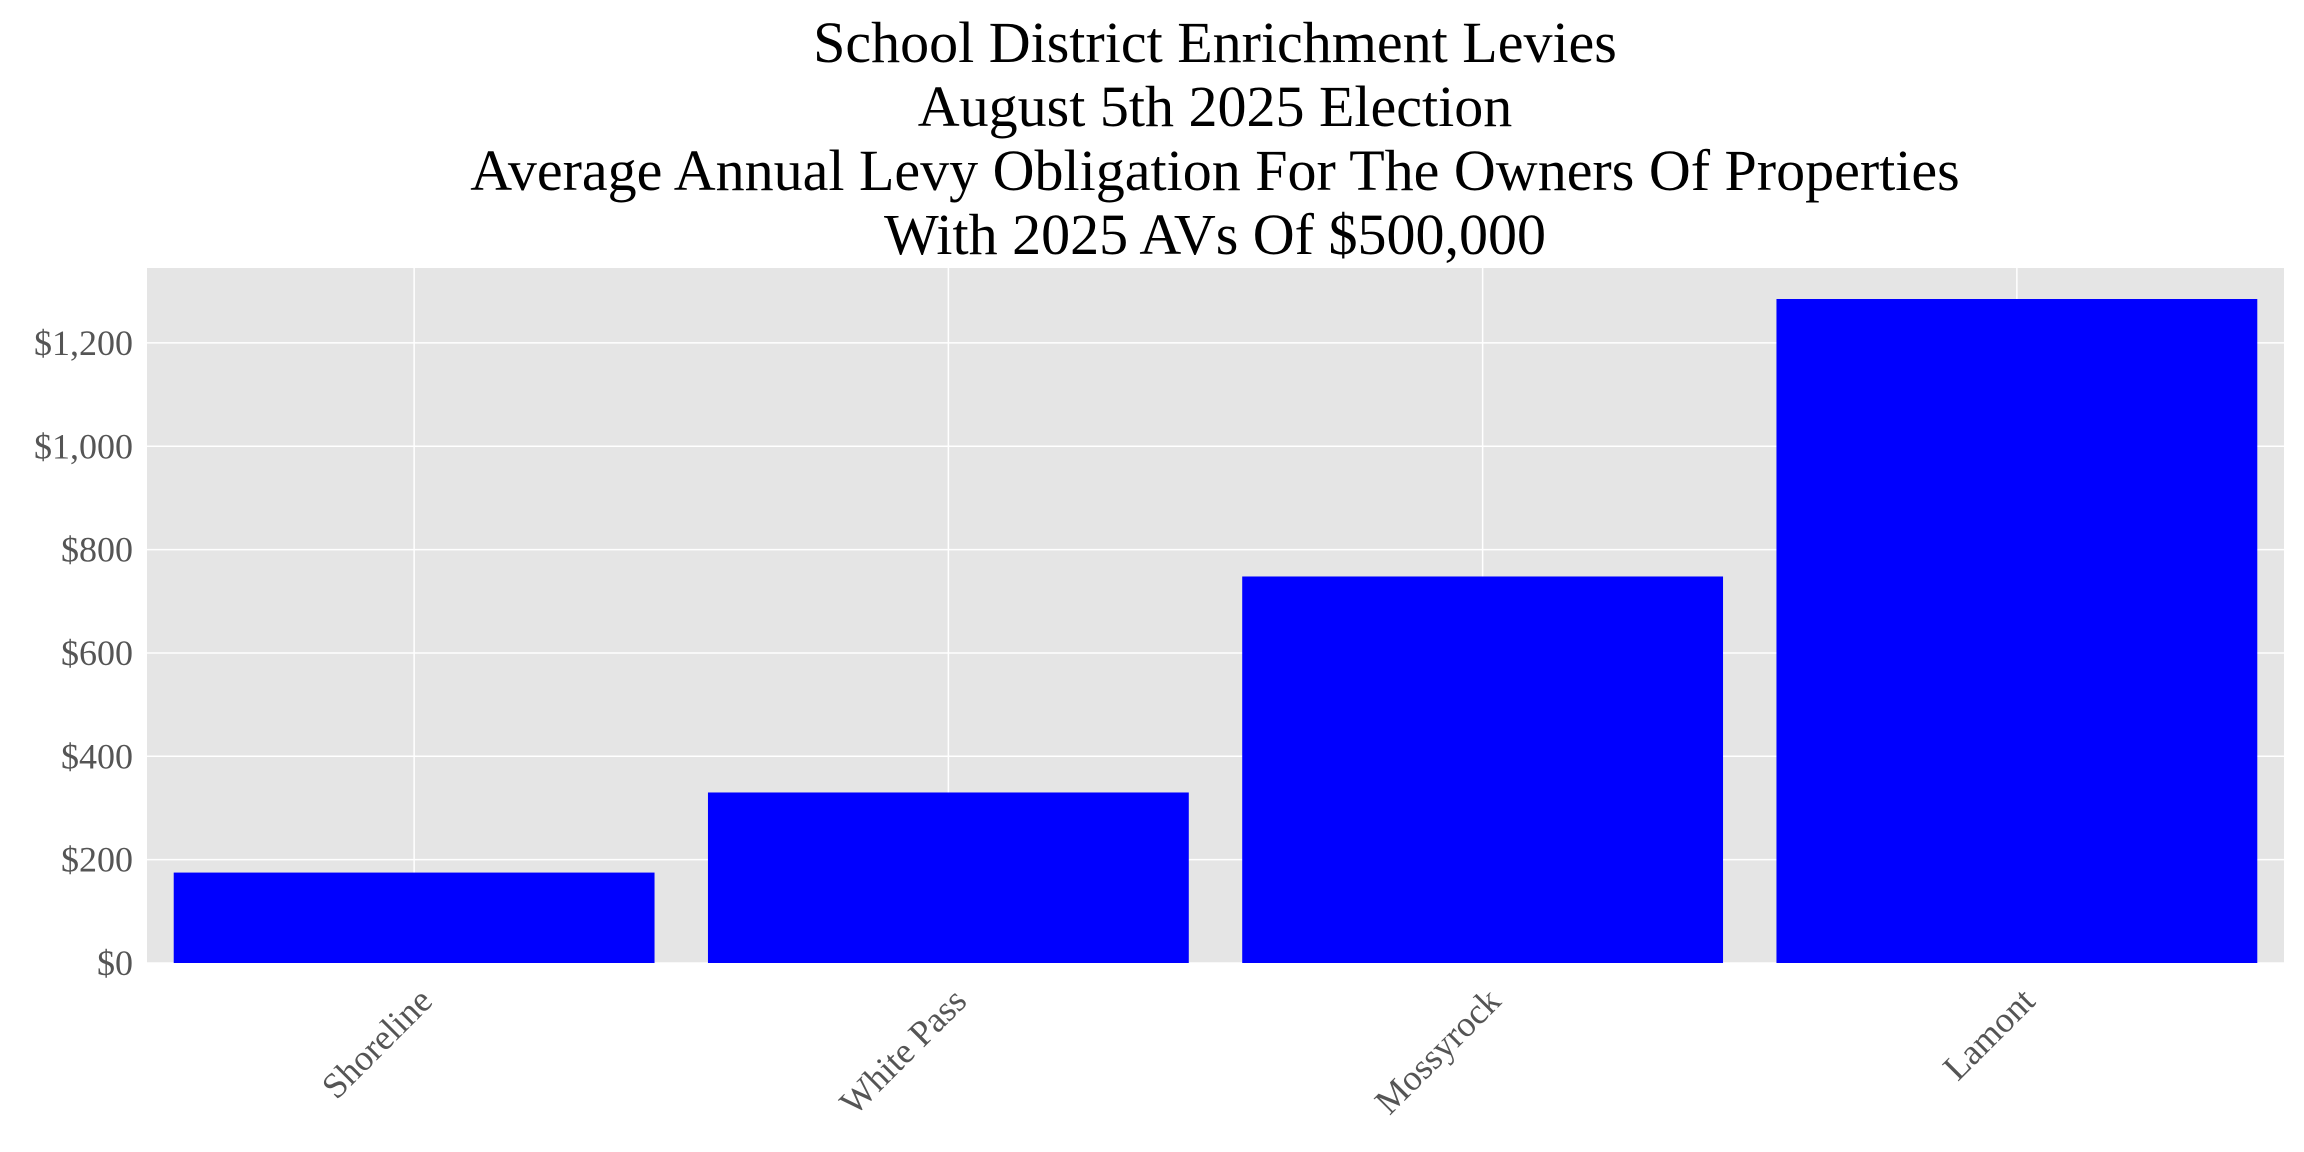  I want to click on y-axis-ticks: $0 $200 $400 $600 $800 $1,000 $1,200, so click(83, 653).